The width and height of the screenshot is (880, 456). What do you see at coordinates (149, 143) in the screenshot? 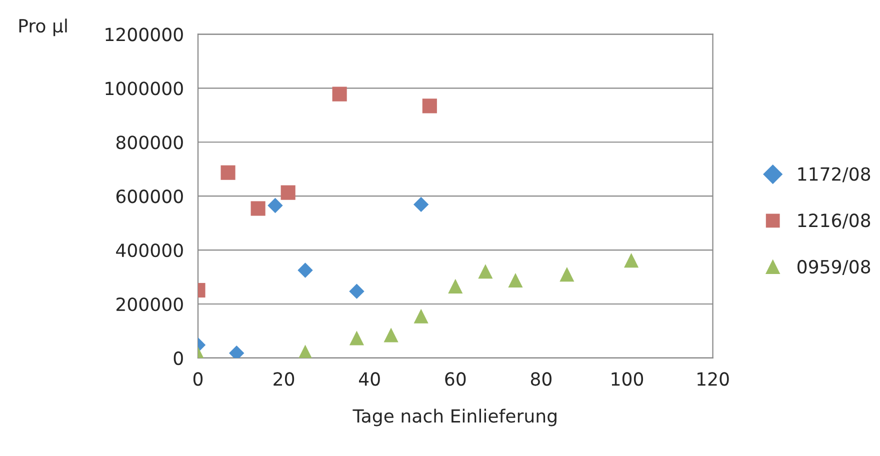
I see `y-tick-label: 800000` at bounding box center [149, 143].